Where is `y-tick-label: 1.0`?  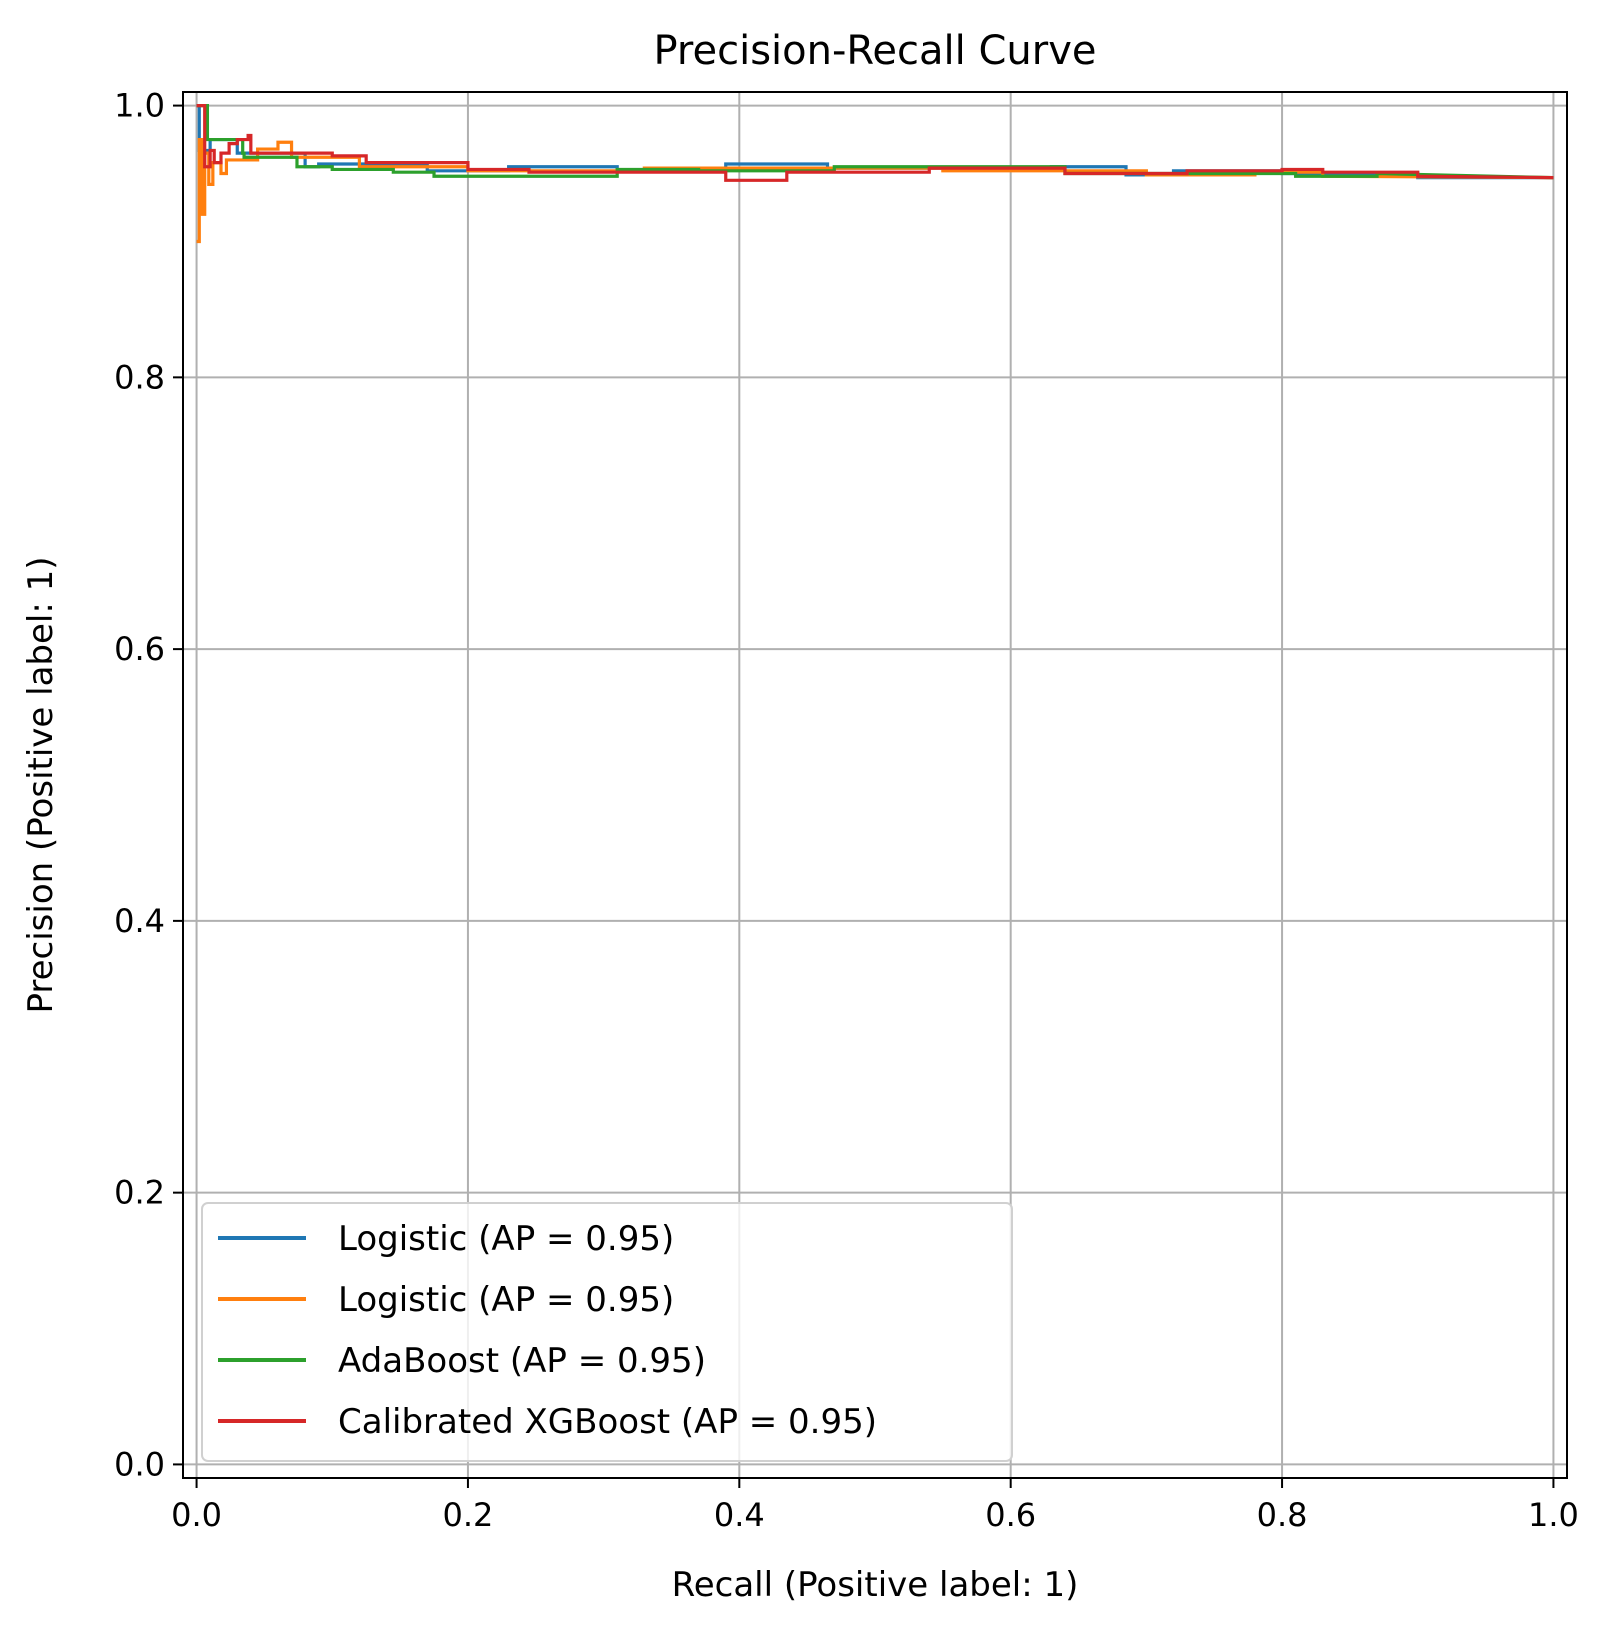
y-tick-label: 1.0 is located at coordinates (139, 106).